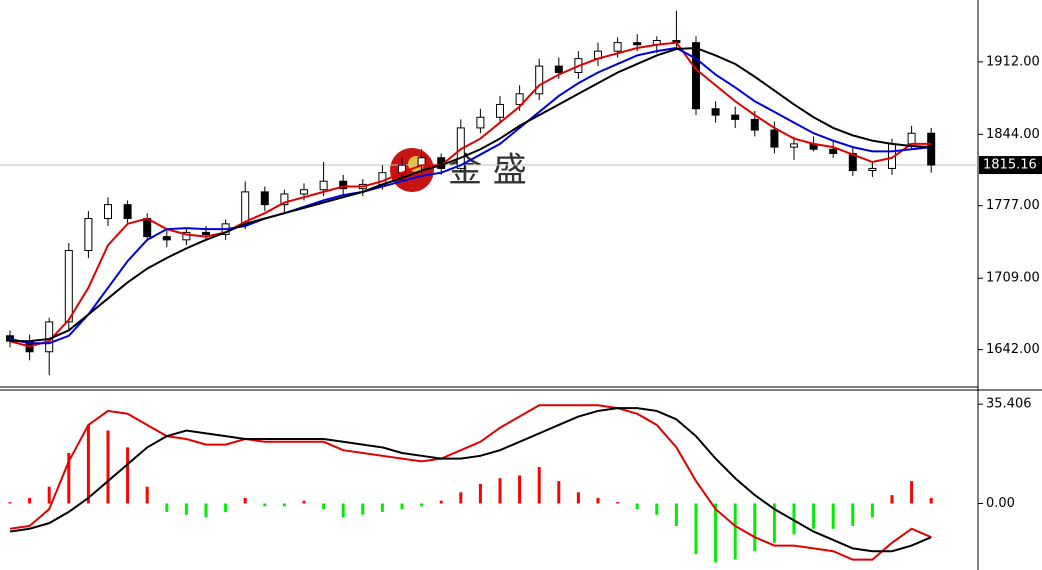 This screenshot has height=570, width=1042. Describe the element at coordinates (1013, 278) in the screenshot. I see `y-tick-label: 1709.00` at that location.